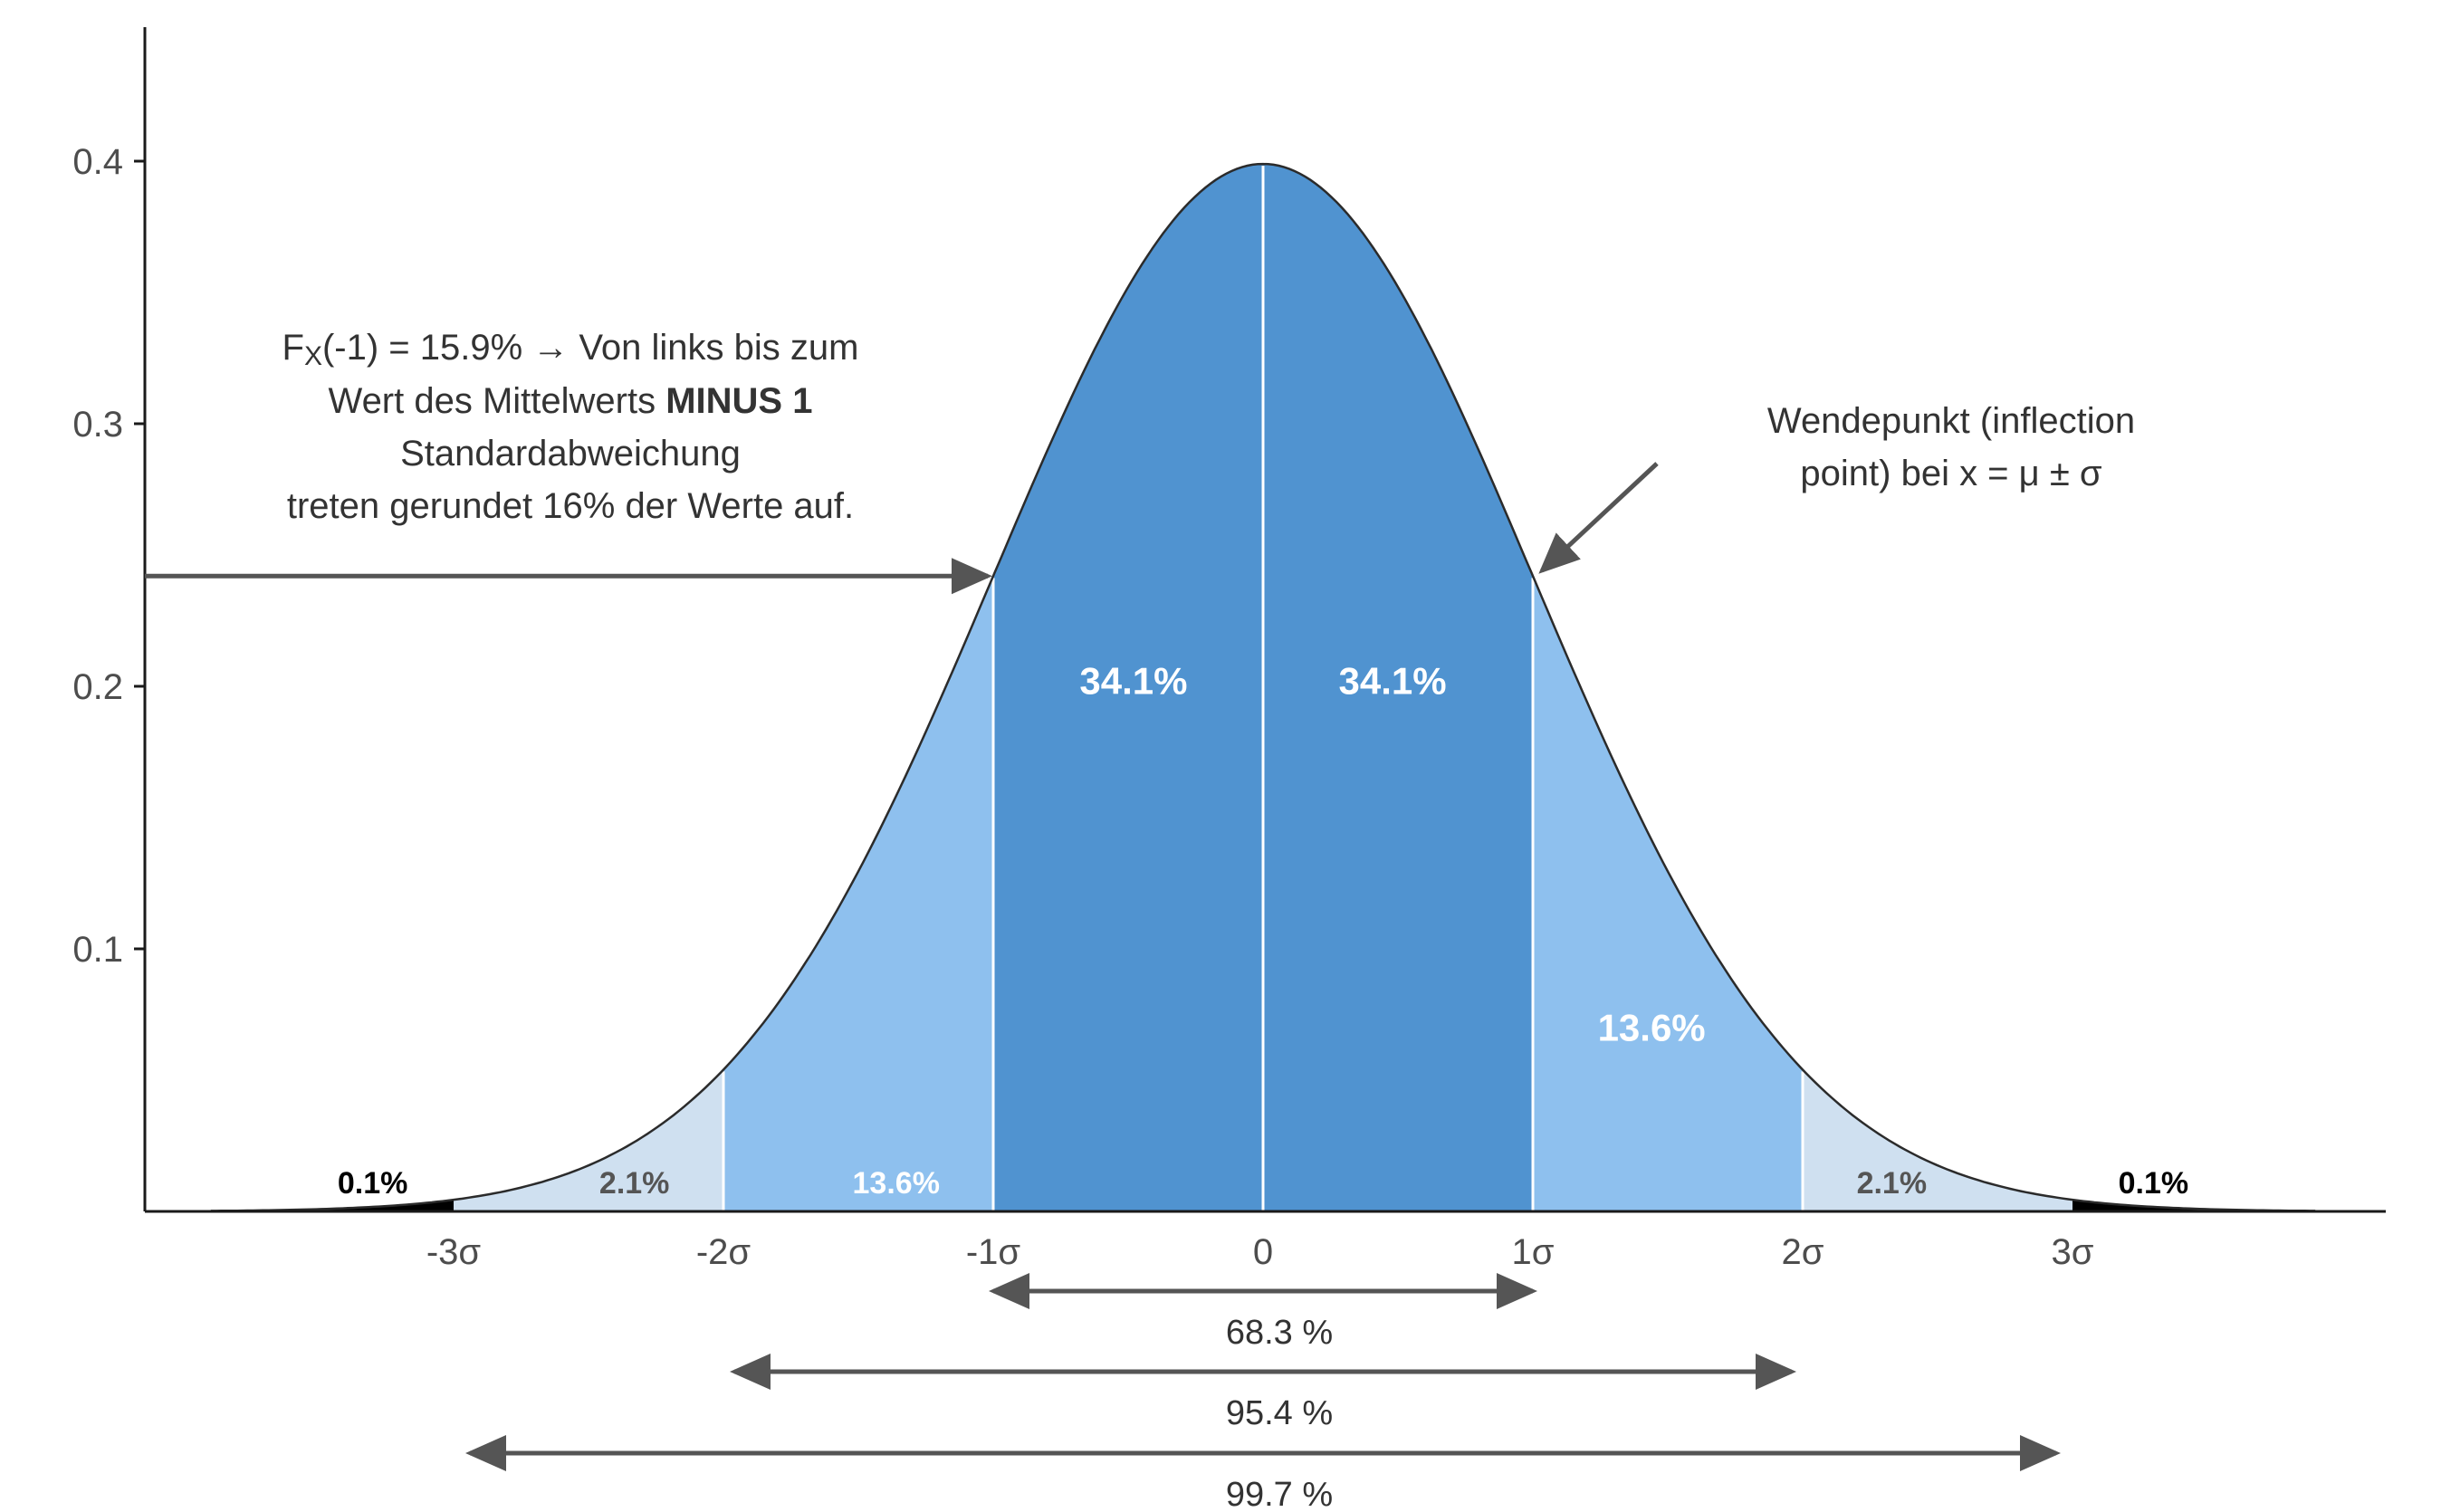 Image resolution: width=2441 pixels, height=1512 pixels. Describe the element at coordinates (97, 687) in the screenshot. I see `y-tick-label: 0.2` at that location.